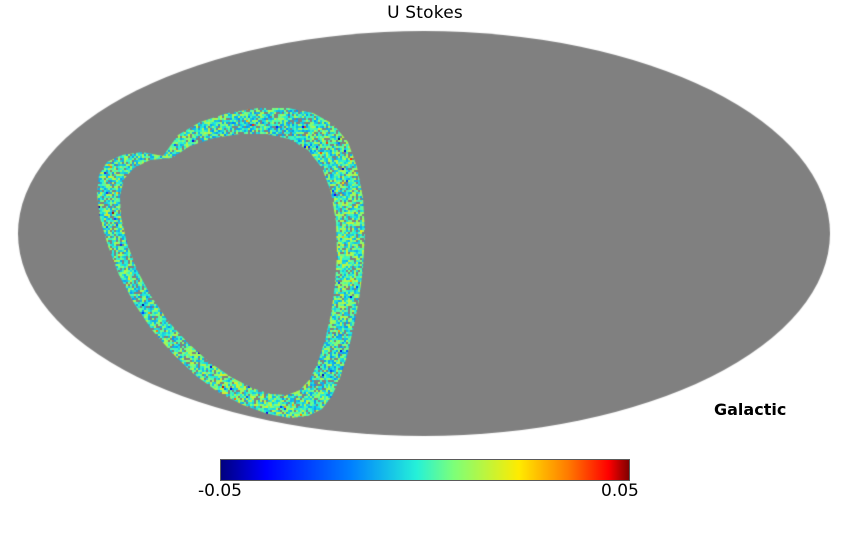  I want to click on colorbar-min-tick-label: -0.05, so click(220, 491).